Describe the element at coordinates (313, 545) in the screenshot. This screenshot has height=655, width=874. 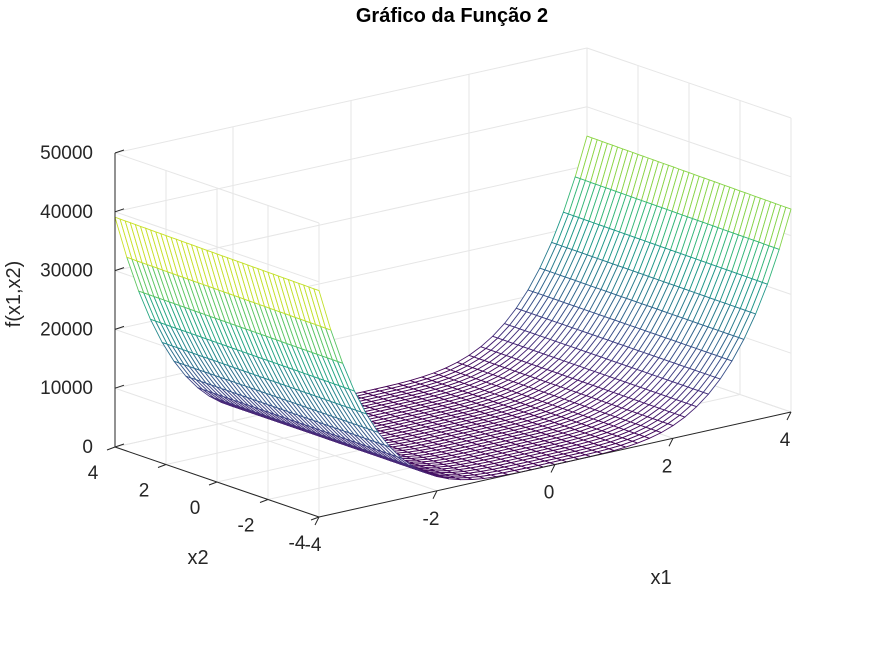
I see `x1-tick-label: -4` at that location.